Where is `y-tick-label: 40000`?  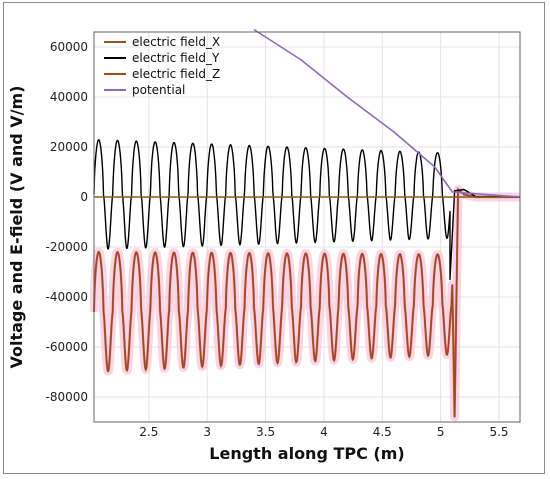 y-tick-label: 40000 is located at coordinates (69, 97).